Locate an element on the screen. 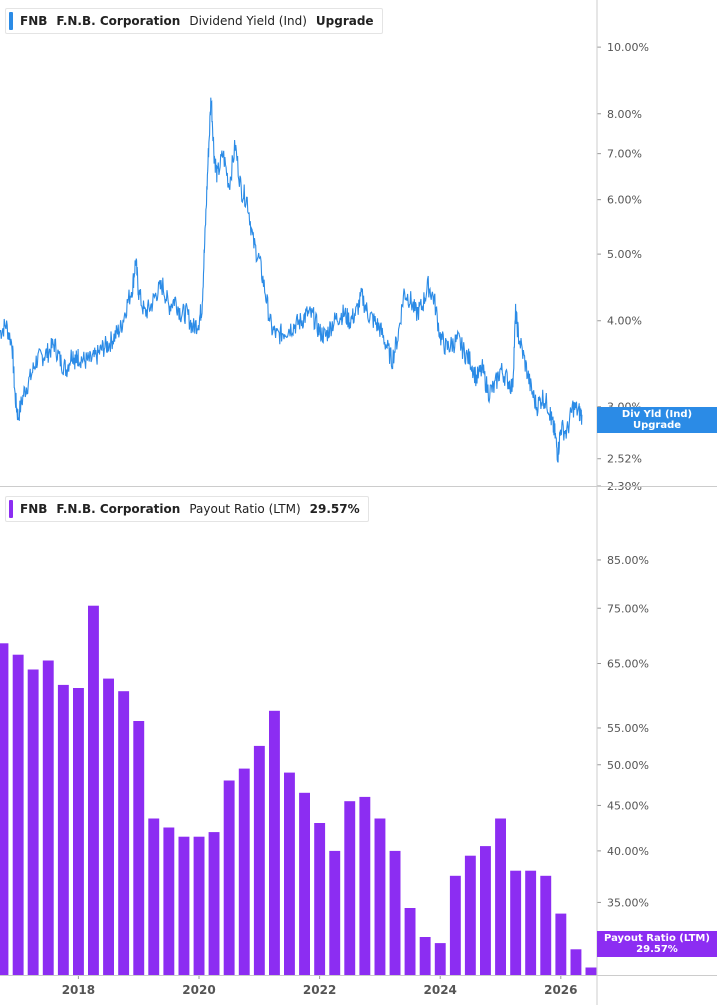  bottom-value-badge: Payout Ratio (LTM) 29.57% is located at coordinates (657, 944).